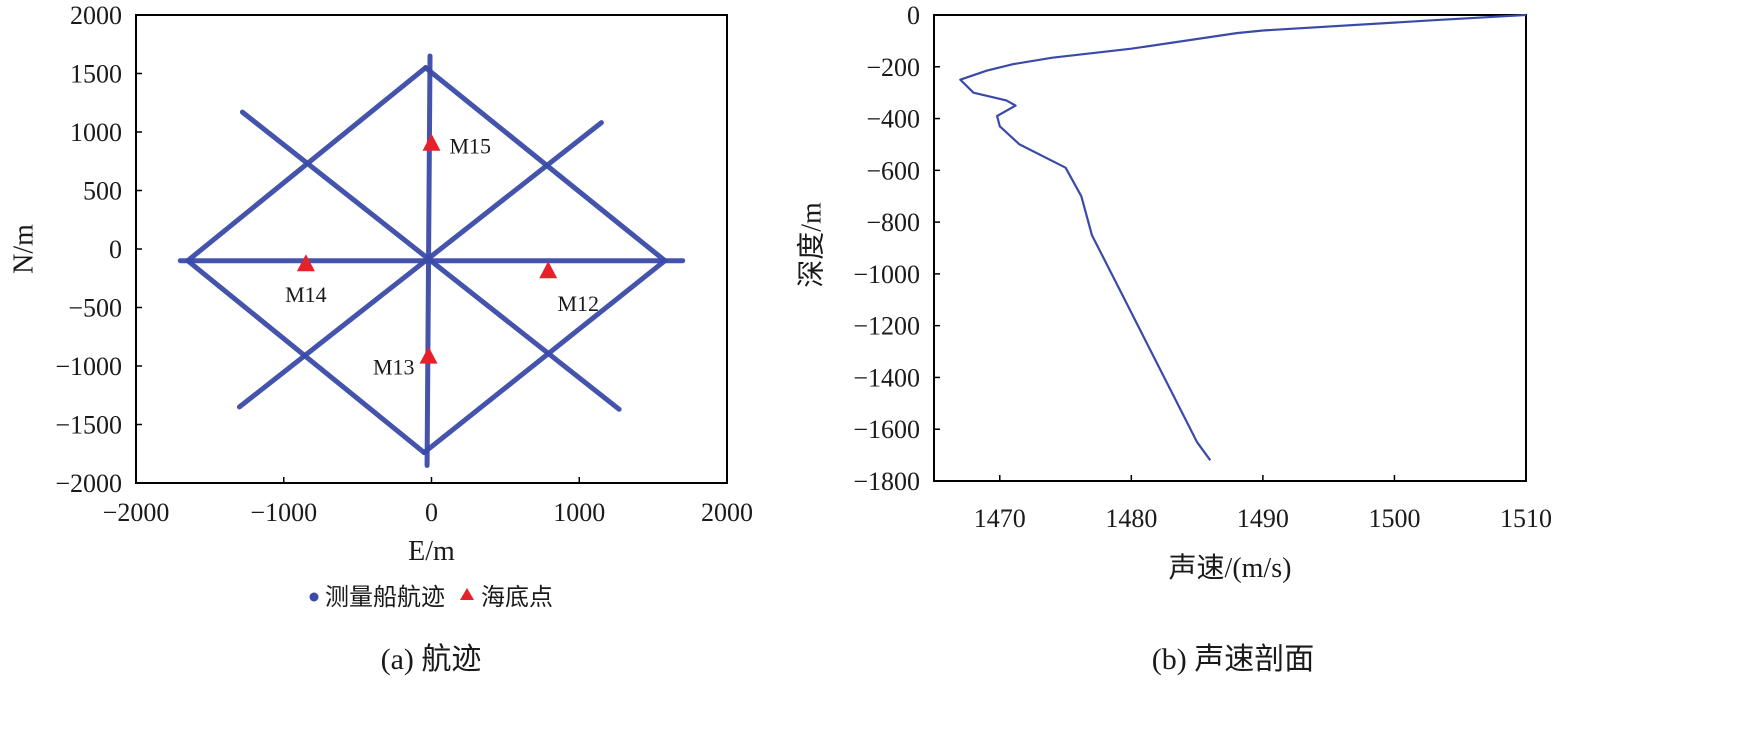 The width and height of the screenshot is (1742, 739). I want to click on chart-b-y-tick-label: −1000, so click(886, 274).